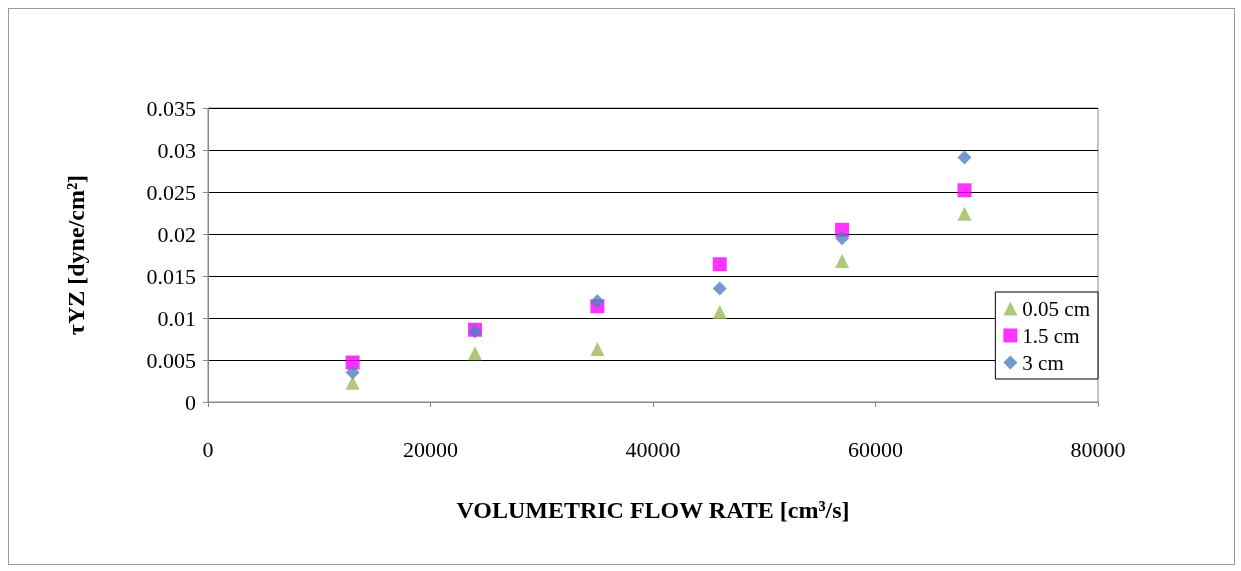 This screenshot has width=1241, height=571. What do you see at coordinates (171, 276) in the screenshot?
I see `y-tick-label: 0.015` at bounding box center [171, 276].